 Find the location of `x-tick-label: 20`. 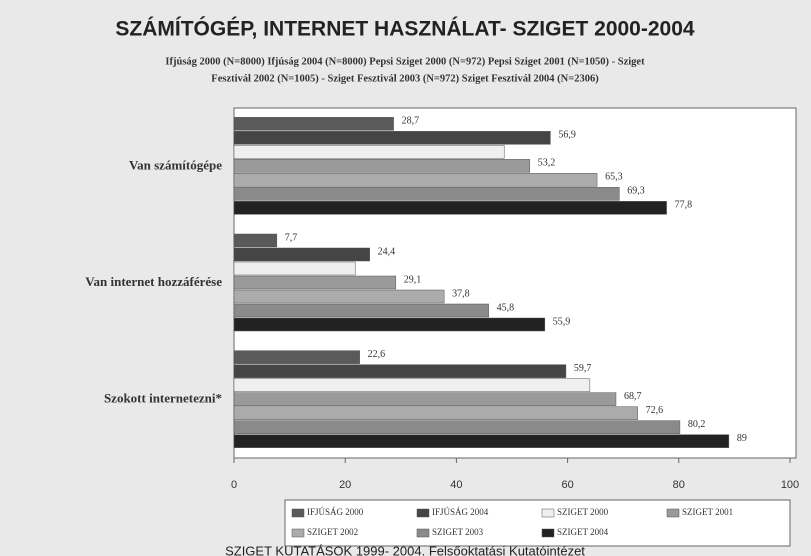

x-tick-label: 20 is located at coordinates (345, 485).